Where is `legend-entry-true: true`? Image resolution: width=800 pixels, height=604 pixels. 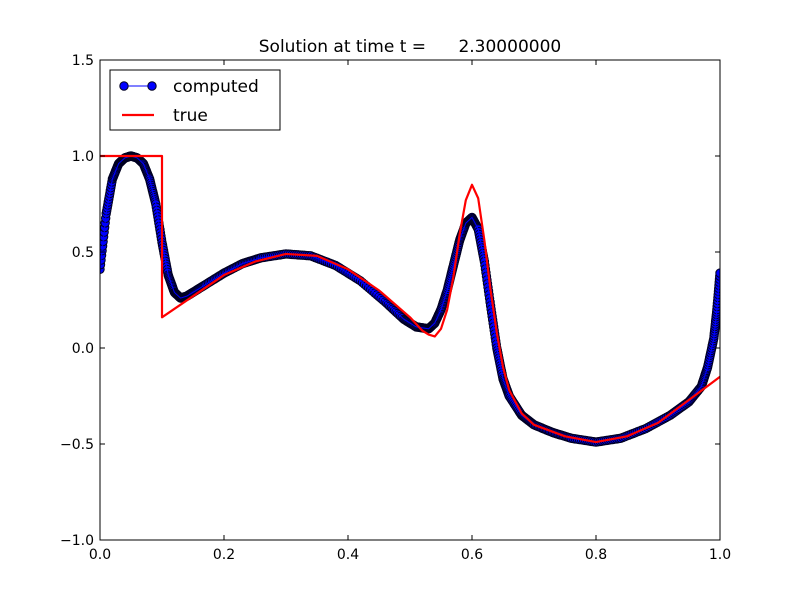
legend-entry-true: true is located at coordinates (165, 116).